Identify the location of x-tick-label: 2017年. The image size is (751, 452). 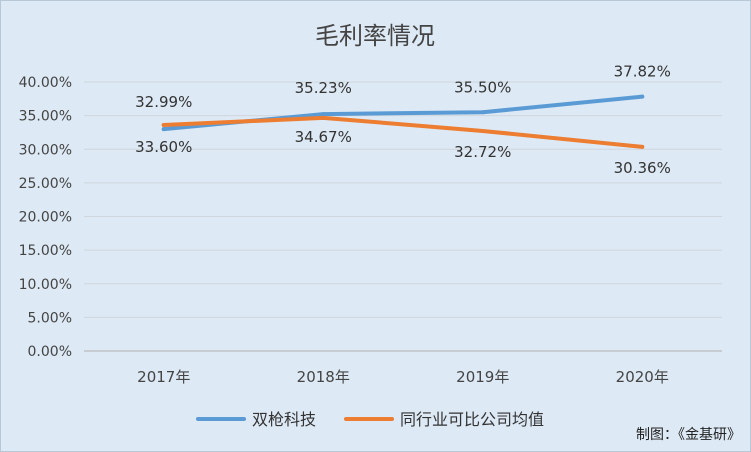
(163, 377).